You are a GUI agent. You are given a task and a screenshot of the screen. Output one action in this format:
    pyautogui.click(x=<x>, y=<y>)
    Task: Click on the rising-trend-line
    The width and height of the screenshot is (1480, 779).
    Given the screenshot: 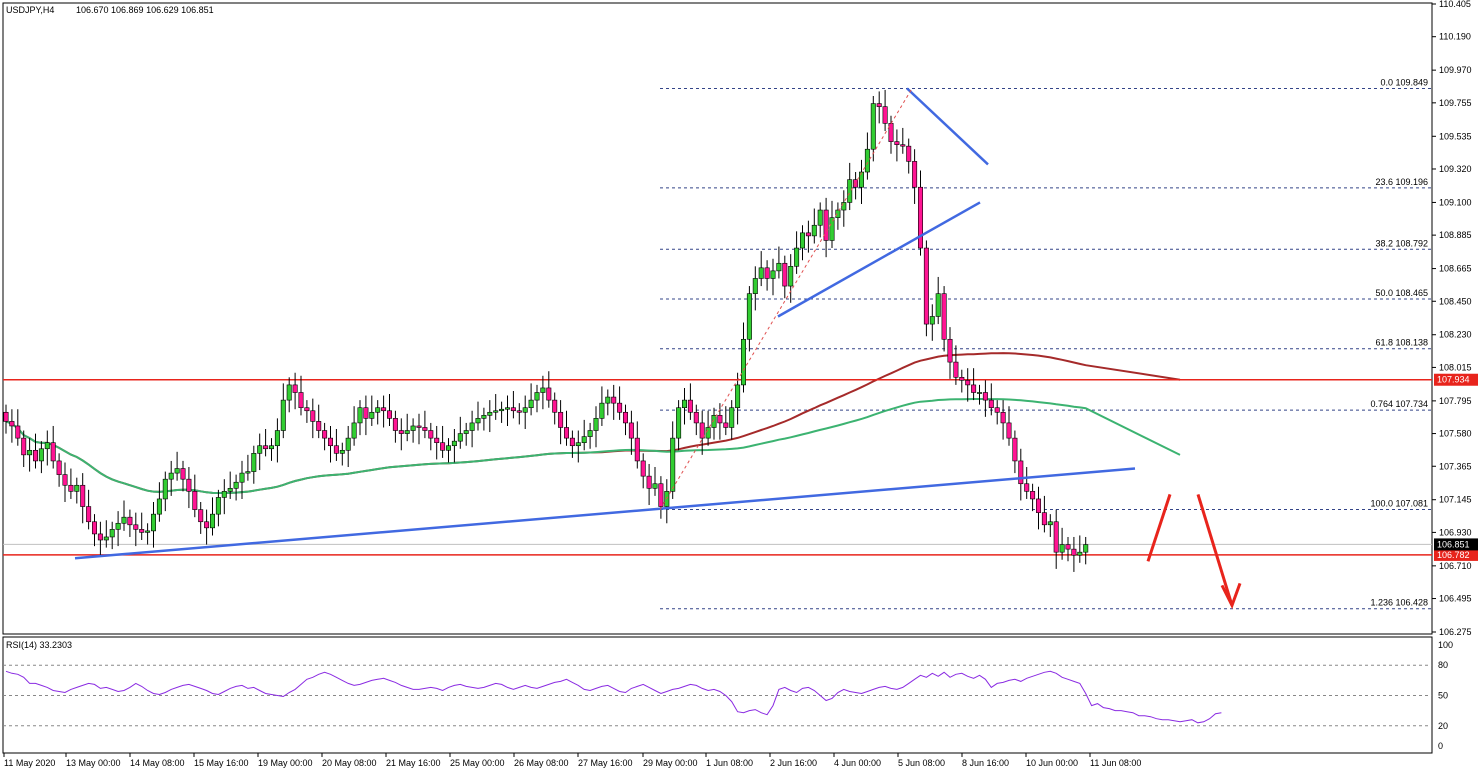 What is the action you would take?
    pyautogui.click(x=605, y=513)
    